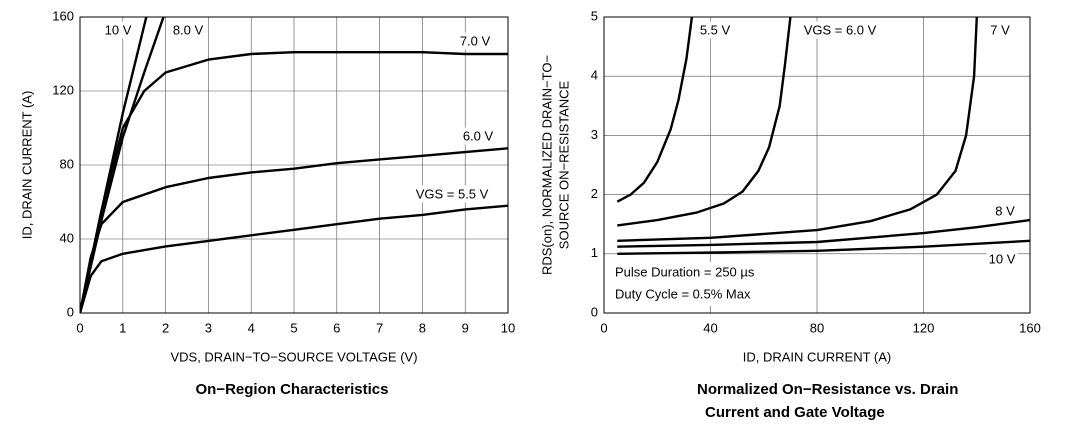 This screenshot has width=1068, height=430. Describe the element at coordinates (251, 327) in the screenshot. I see `x-tick-label: 4` at that location.